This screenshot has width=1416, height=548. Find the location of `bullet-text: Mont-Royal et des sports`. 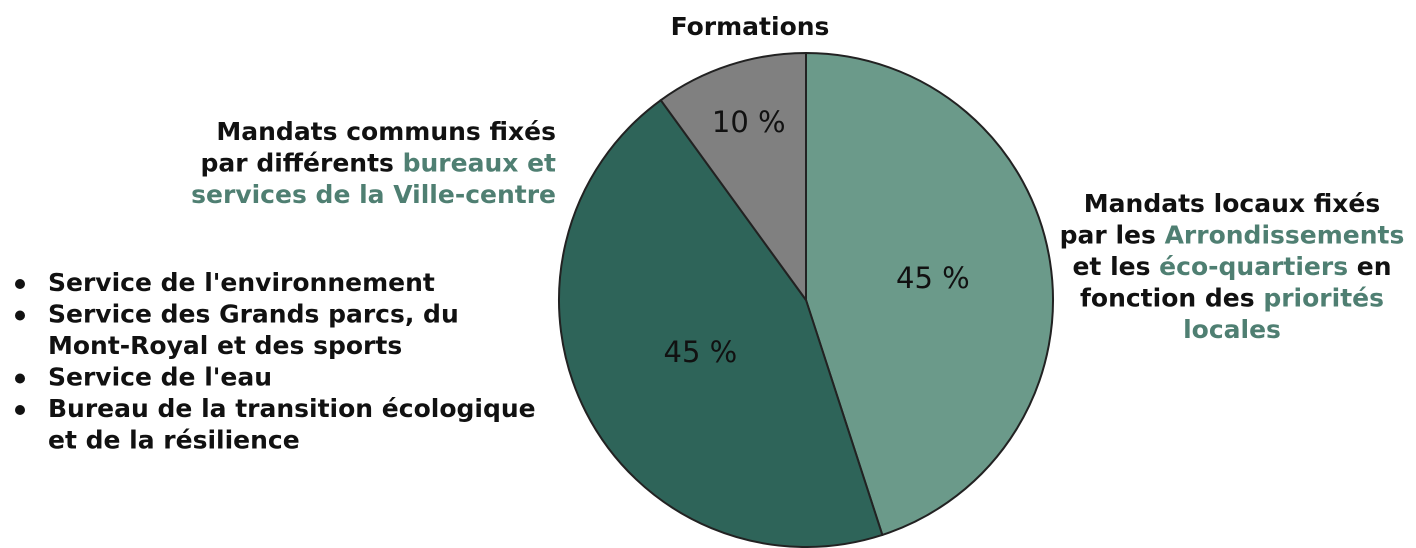

bullet-text: Mont-Royal et des sports is located at coordinates (225, 345).